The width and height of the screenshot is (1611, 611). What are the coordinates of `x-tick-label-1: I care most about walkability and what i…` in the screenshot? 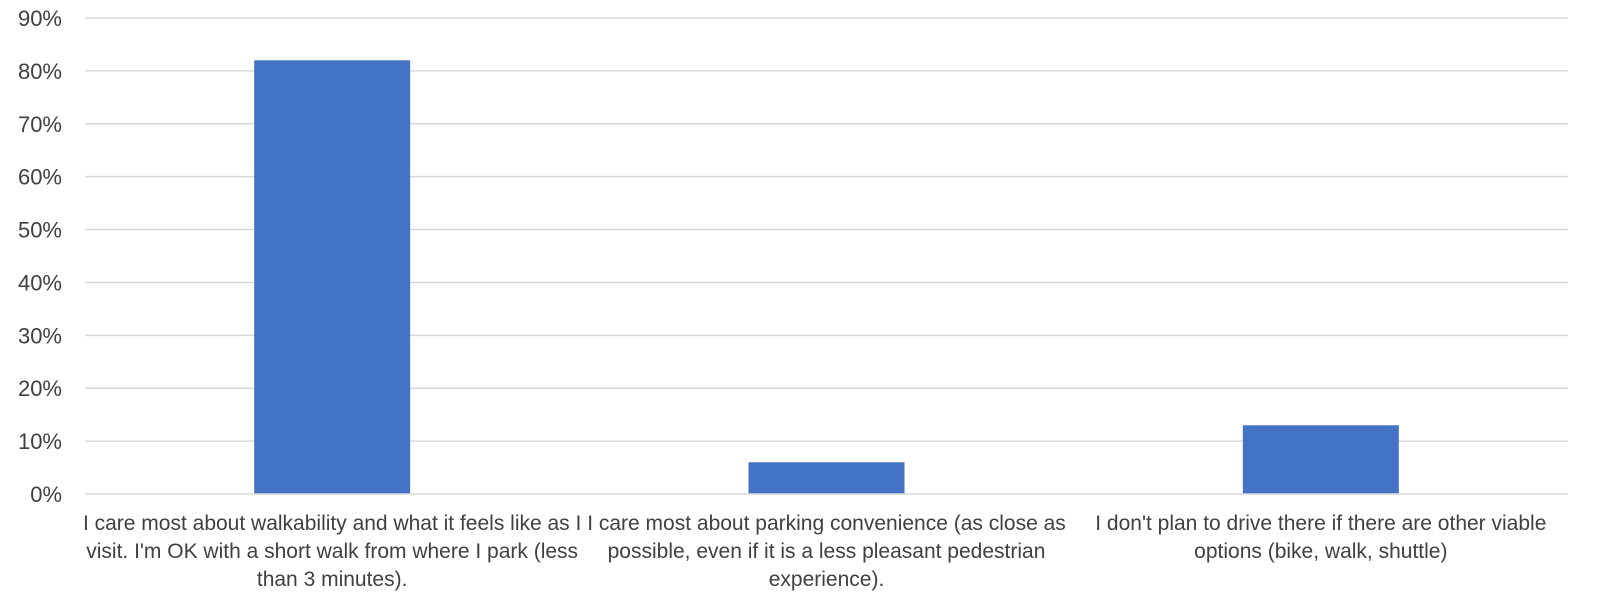 It's located at (332, 551).